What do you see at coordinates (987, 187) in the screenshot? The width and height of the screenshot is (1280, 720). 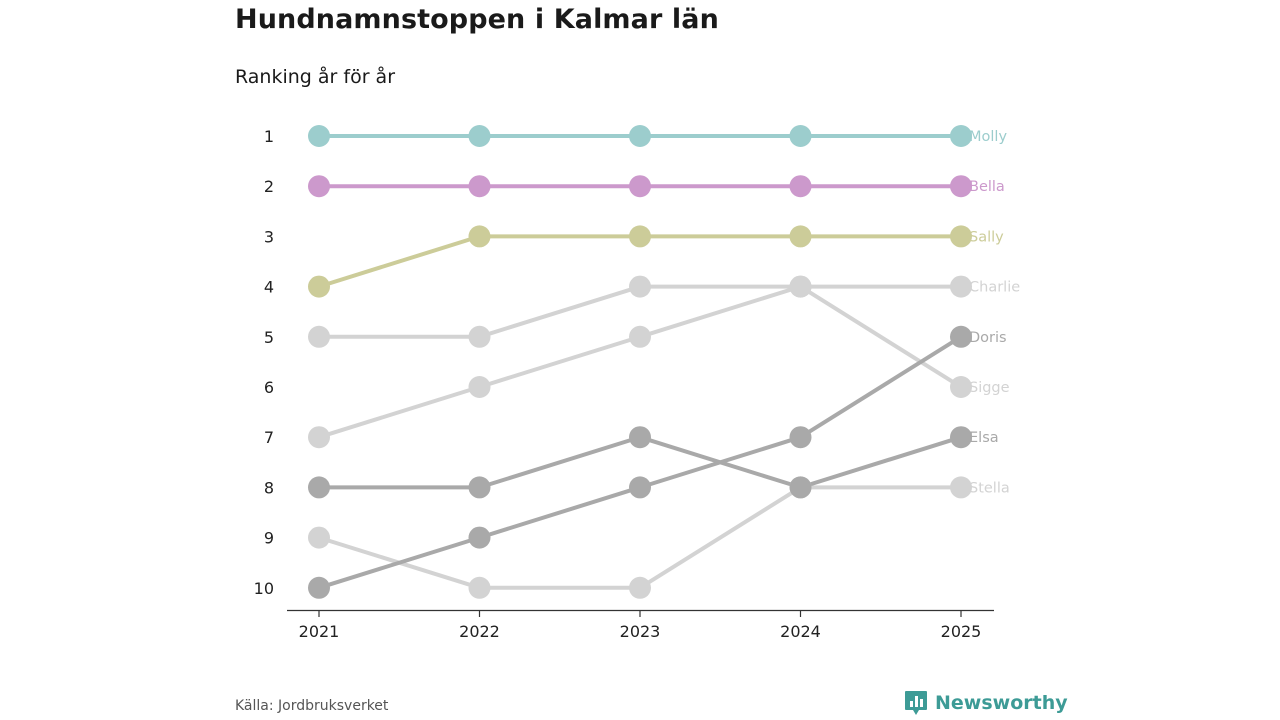 I see `series-label-bella: Bella` at bounding box center [987, 187].